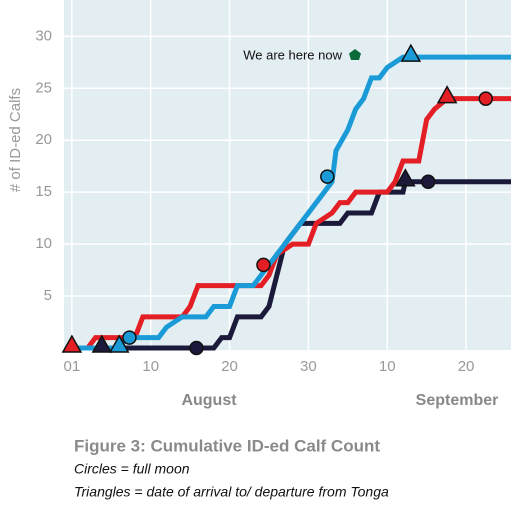 Image resolution: width=511 pixels, height=511 pixels. Describe the element at coordinates (15, 140) in the screenshot. I see `y-axis-label: # of ID-ed Calfs` at that location.